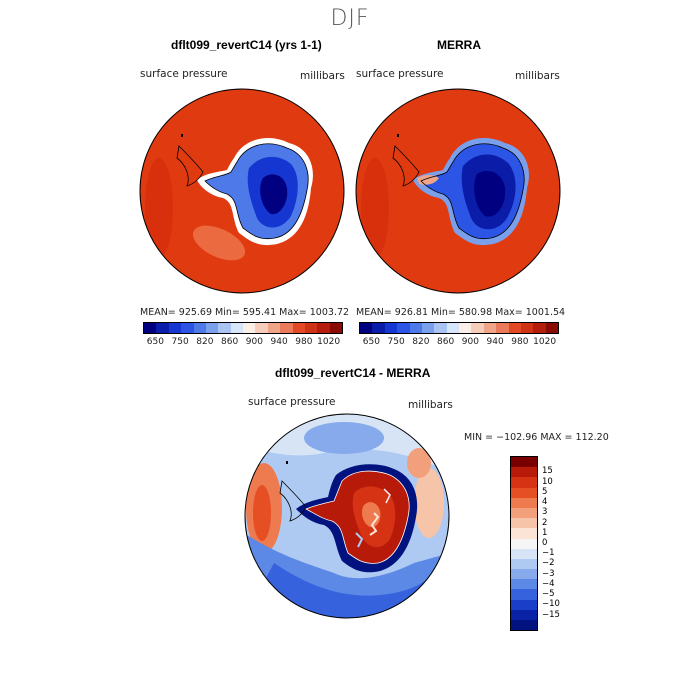 This screenshot has width=700, height=700. What do you see at coordinates (350, 18) in the screenshot?
I see `main-title: DJF` at bounding box center [350, 18].